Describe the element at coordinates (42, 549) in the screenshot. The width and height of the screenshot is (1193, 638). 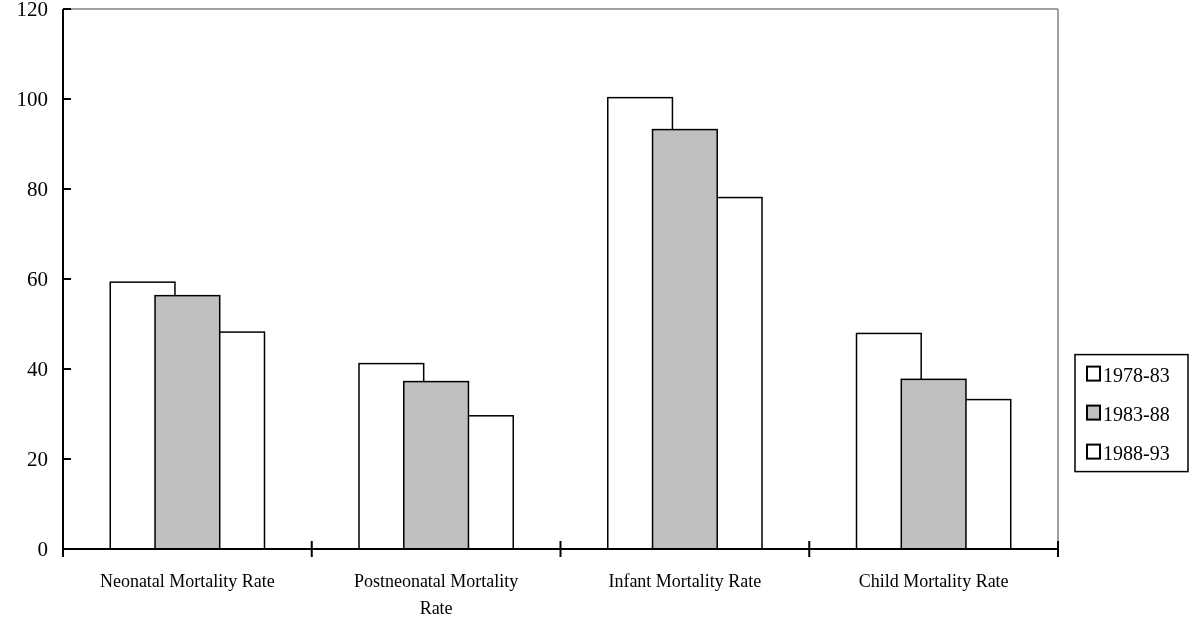
I see `y-tick-label: 0` at that location.